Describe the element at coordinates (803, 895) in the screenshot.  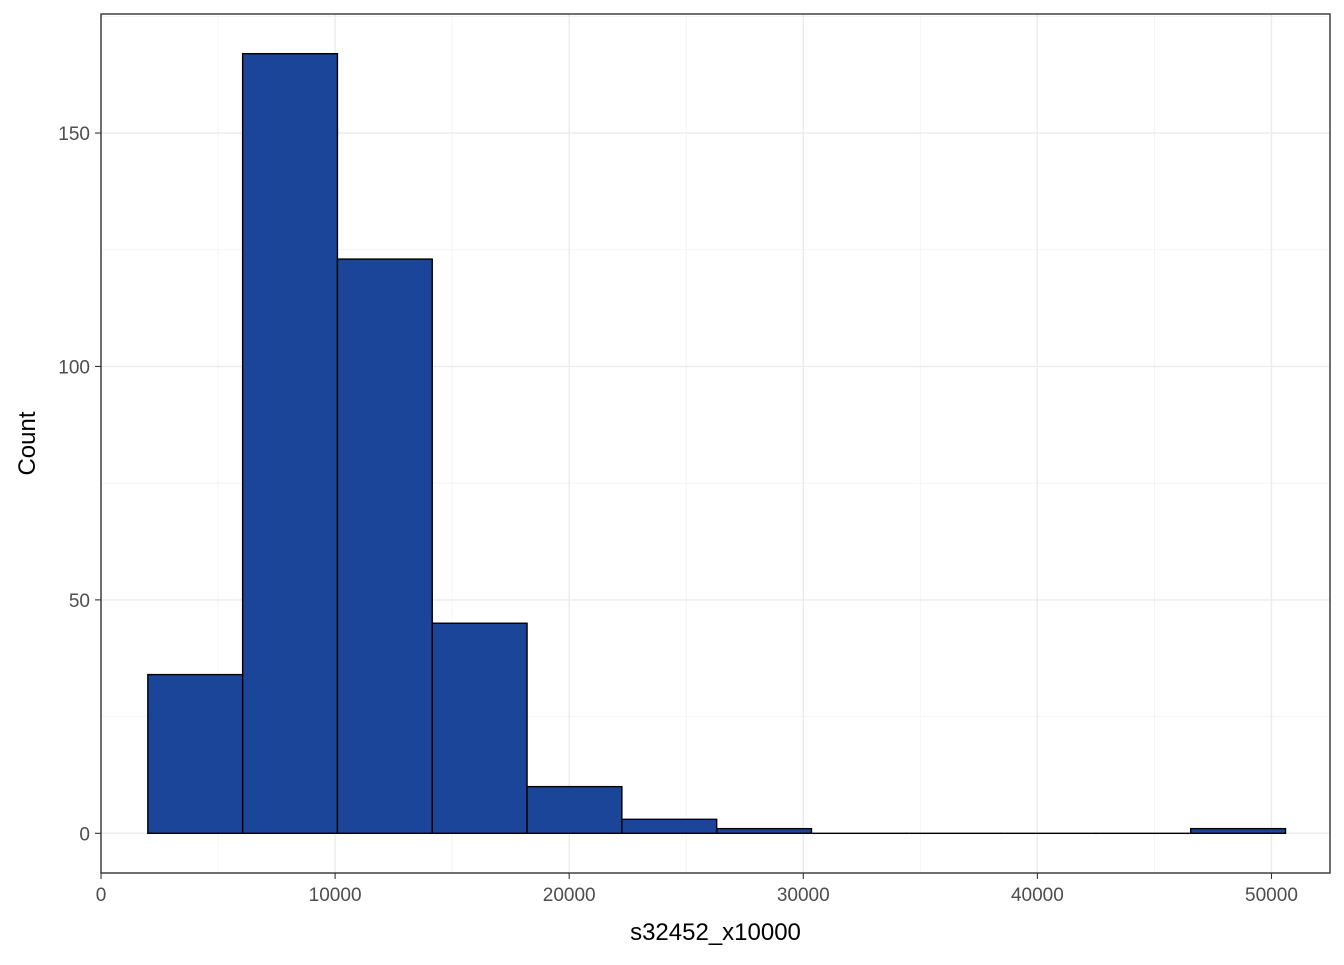
I see `x-tick-label: 30000` at that location.